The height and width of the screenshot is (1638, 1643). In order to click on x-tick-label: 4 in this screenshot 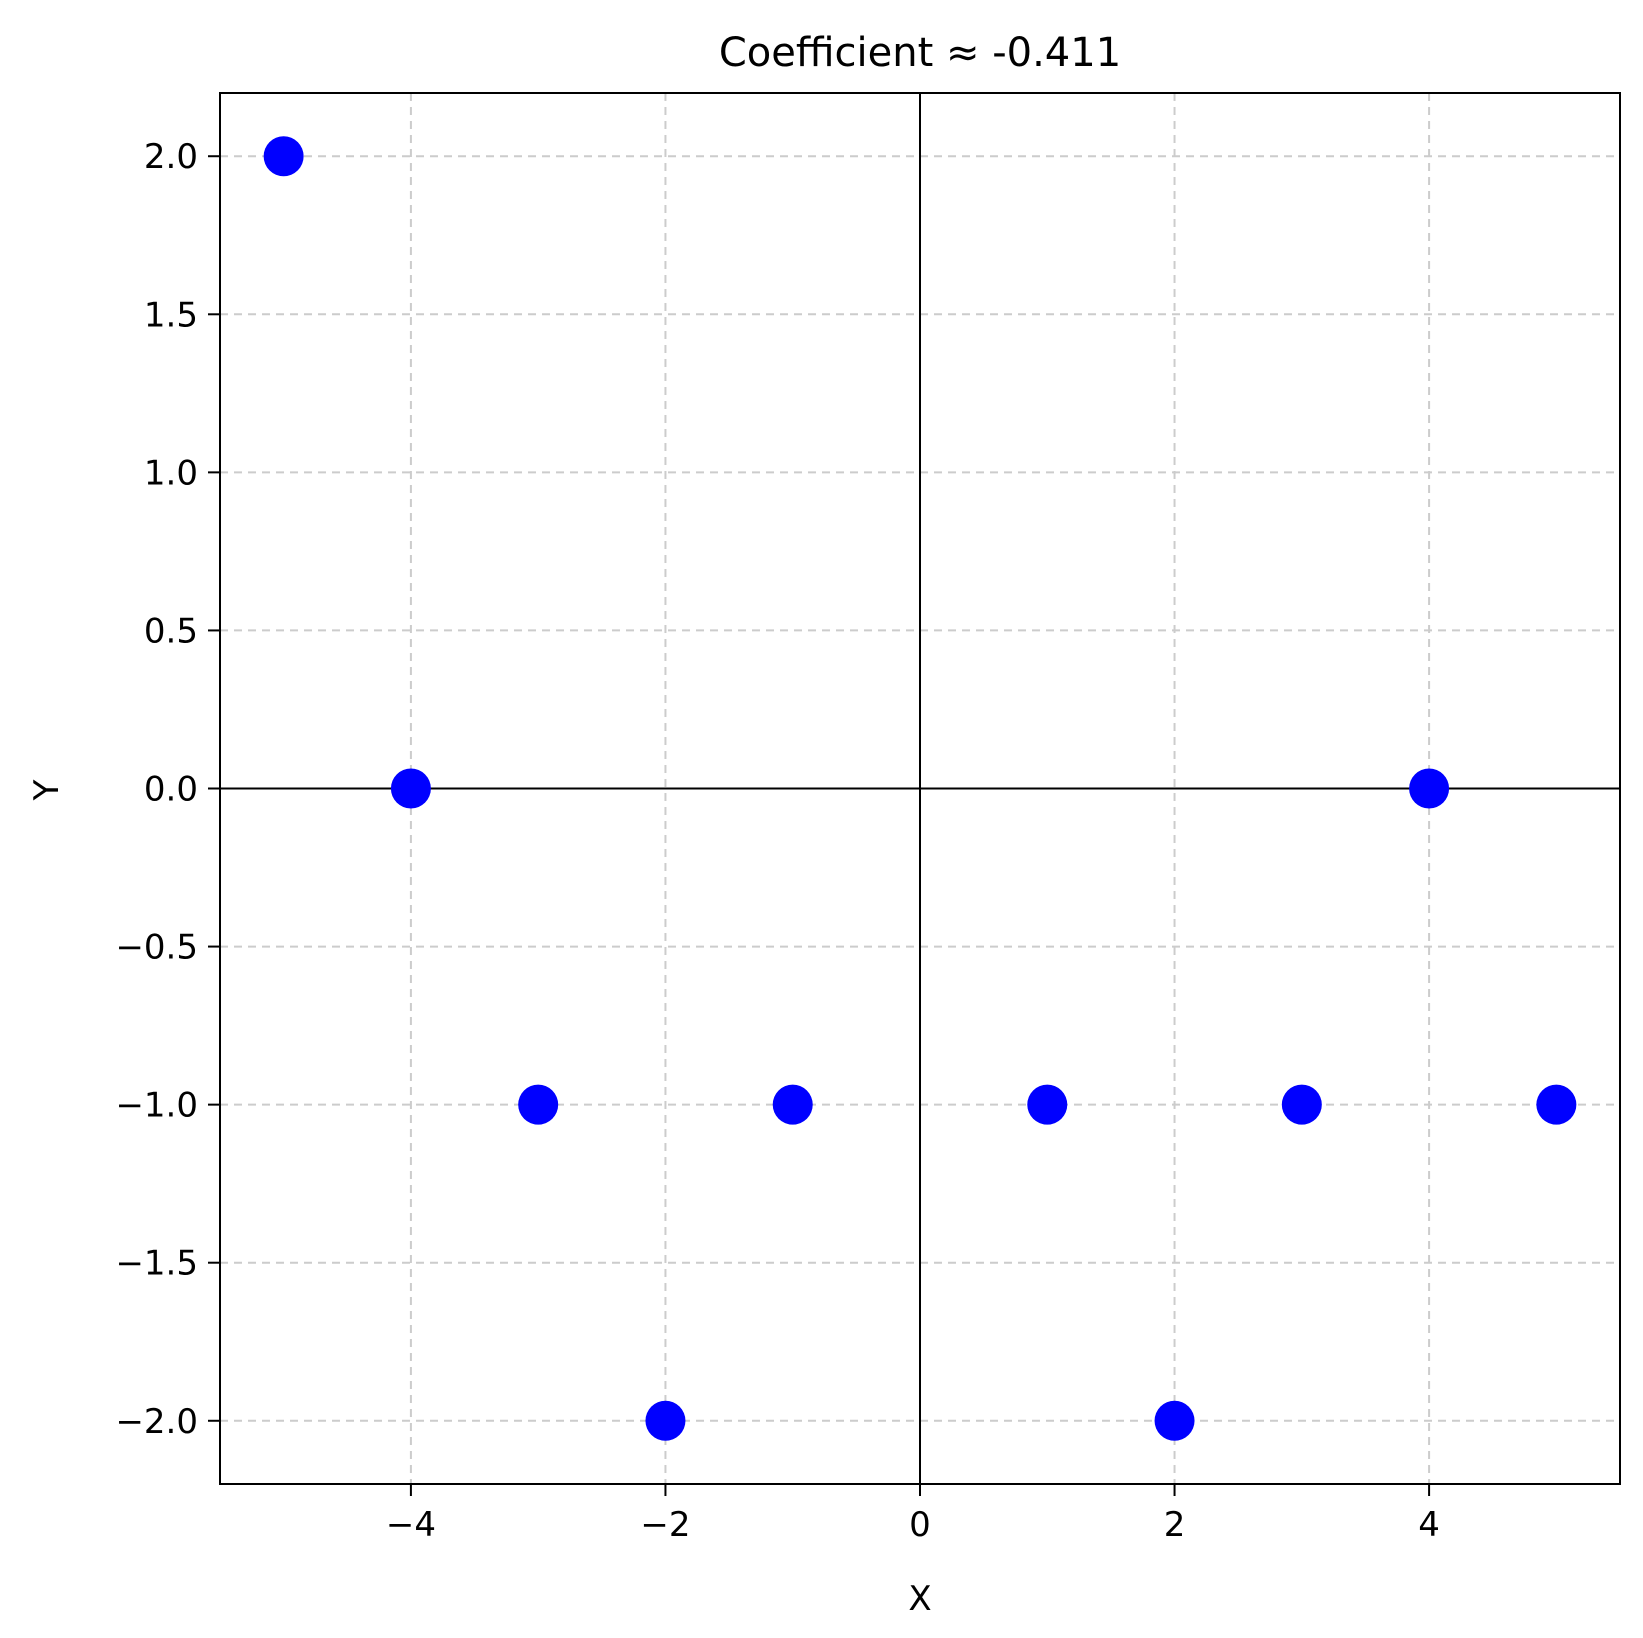, I will do `click(1429, 1525)`.